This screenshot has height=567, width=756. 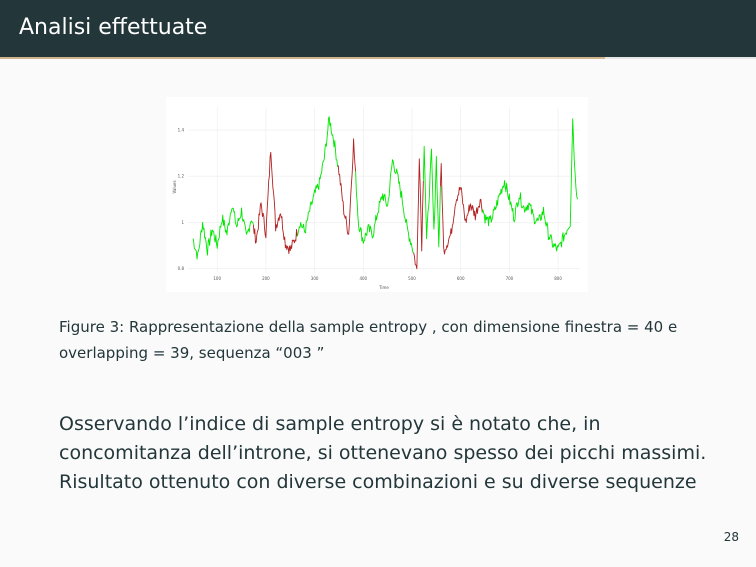 I want to click on y-tick-labels: 0.8 1 1.2 1.4, so click(x=181, y=199).